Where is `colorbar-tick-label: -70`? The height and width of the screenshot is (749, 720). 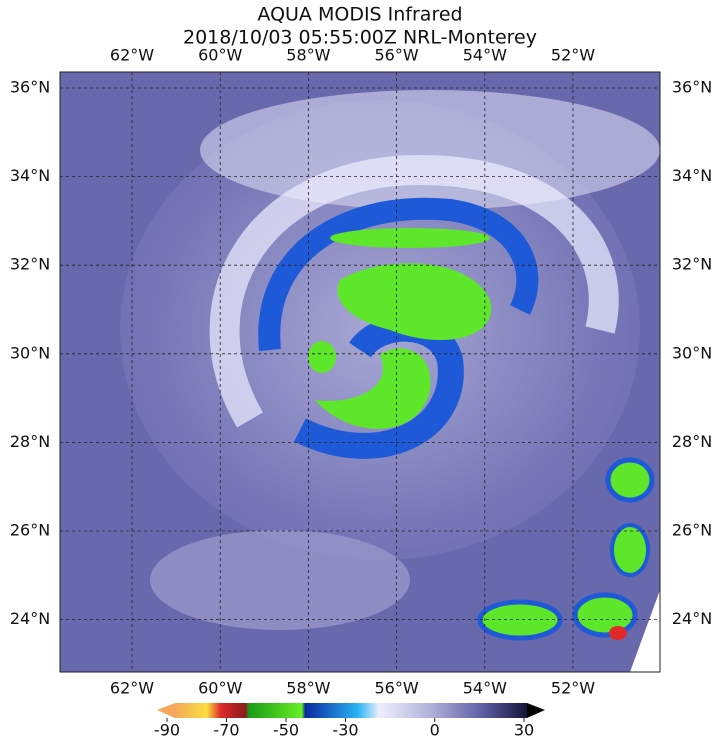
colorbar-tick-label: -70 is located at coordinates (226, 730).